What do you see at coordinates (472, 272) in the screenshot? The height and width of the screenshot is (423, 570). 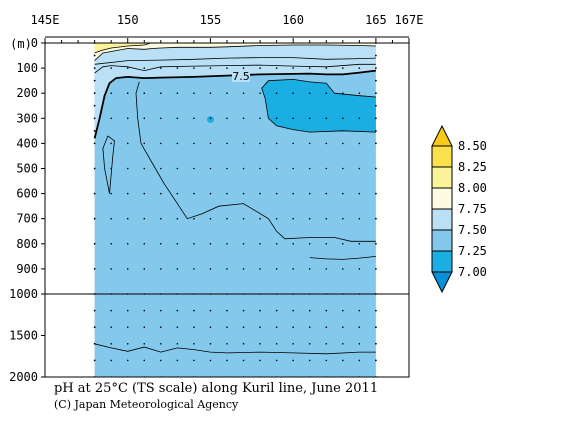 I see `colorbar-label: 7.00` at bounding box center [472, 272].